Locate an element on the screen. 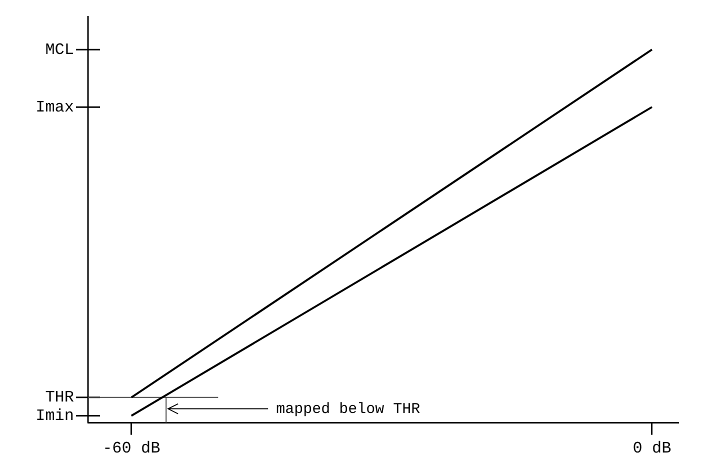 The width and height of the screenshot is (706, 474). ref-line-label: MCL is located at coordinates (59, 49).